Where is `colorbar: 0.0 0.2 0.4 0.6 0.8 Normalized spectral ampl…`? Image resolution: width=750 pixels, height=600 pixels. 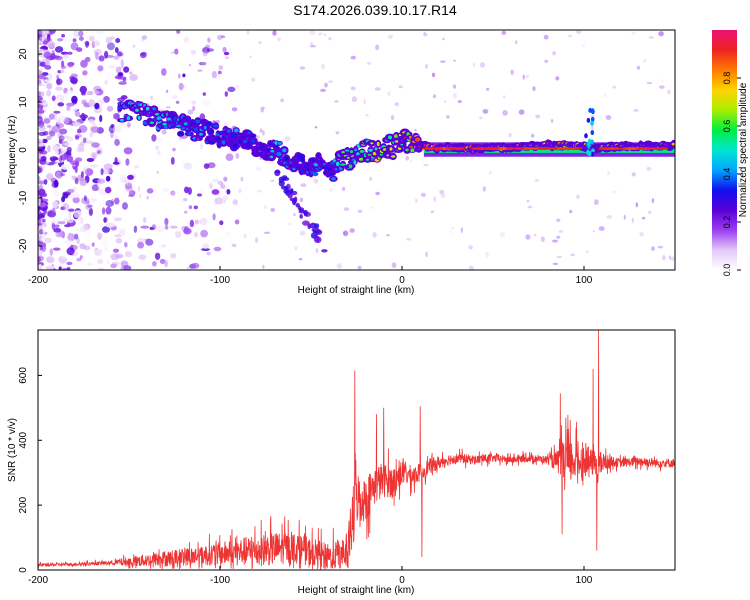
colorbar: 0.0 0.2 0.4 0.6 0.8 Normalized spectral ampl… is located at coordinates (730, 153).